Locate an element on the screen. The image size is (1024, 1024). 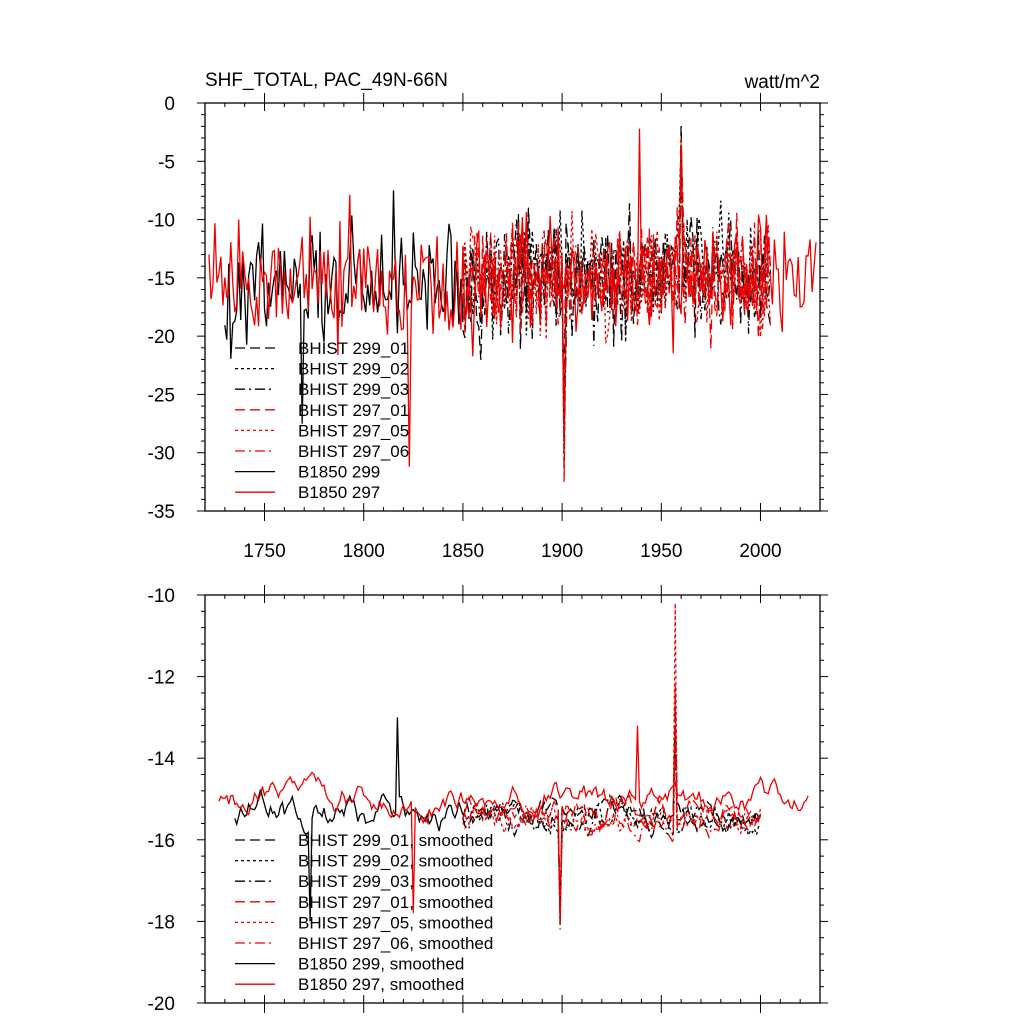
x-tick-label: 1900 is located at coordinates (562, 551).